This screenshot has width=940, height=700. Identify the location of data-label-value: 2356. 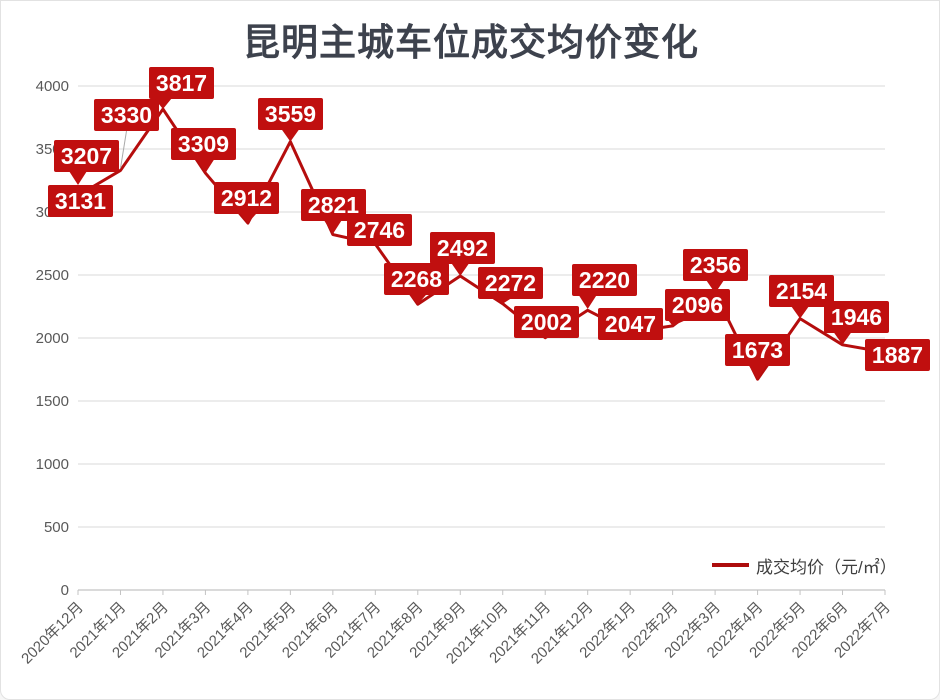
(715, 265).